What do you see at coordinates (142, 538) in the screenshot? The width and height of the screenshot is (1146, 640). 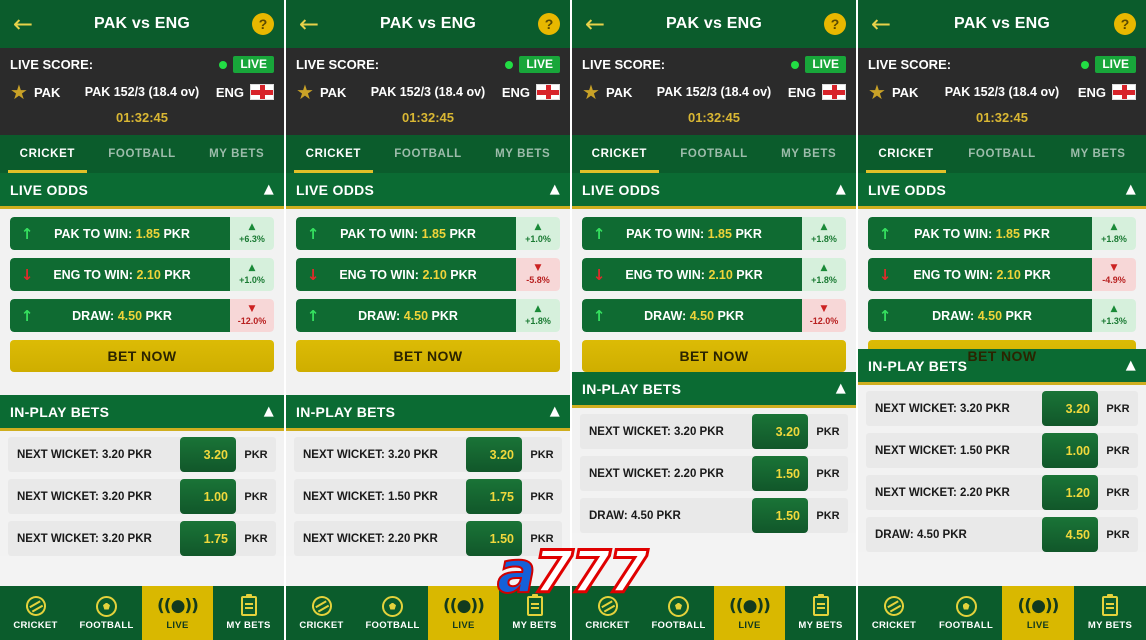 I see `in-play-bet-row: NEXT WICKET: 3.20 PKR 1.75 PKR` at bounding box center [142, 538].